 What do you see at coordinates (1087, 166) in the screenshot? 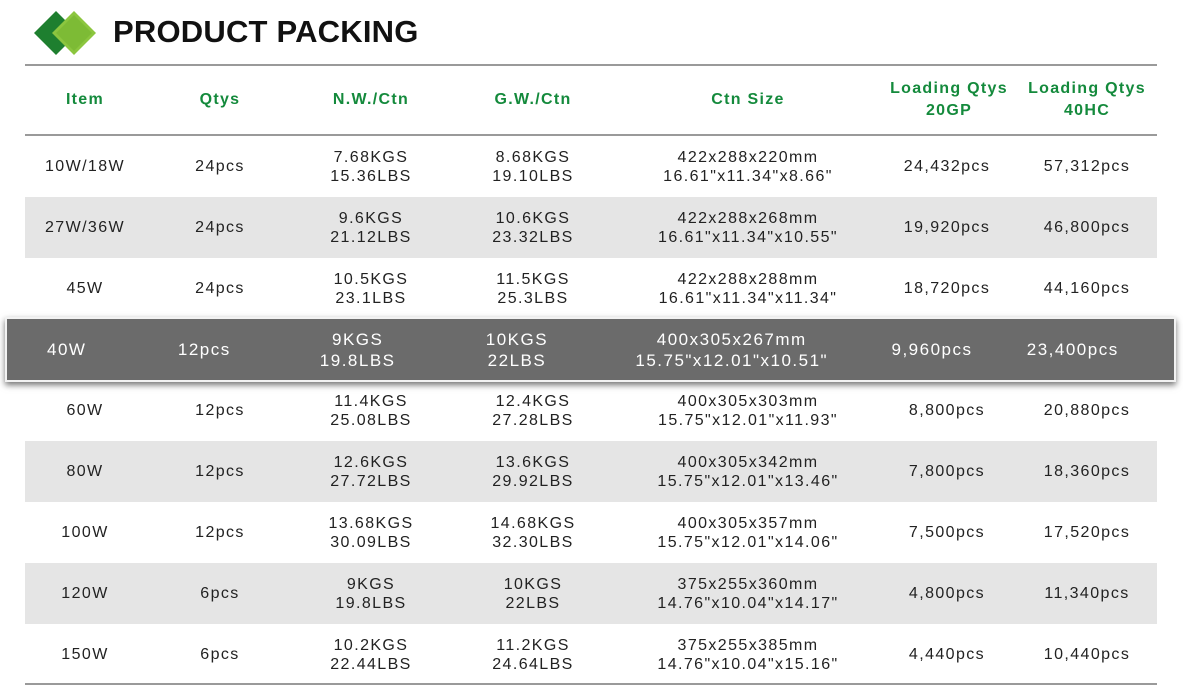
I see `cell-loading-40hc: 57,312pcs` at bounding box center [1087, 166].